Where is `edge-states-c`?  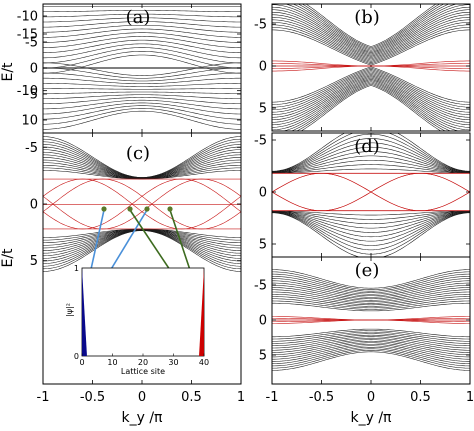 edge-states-c is located at coordinates (142, 204).